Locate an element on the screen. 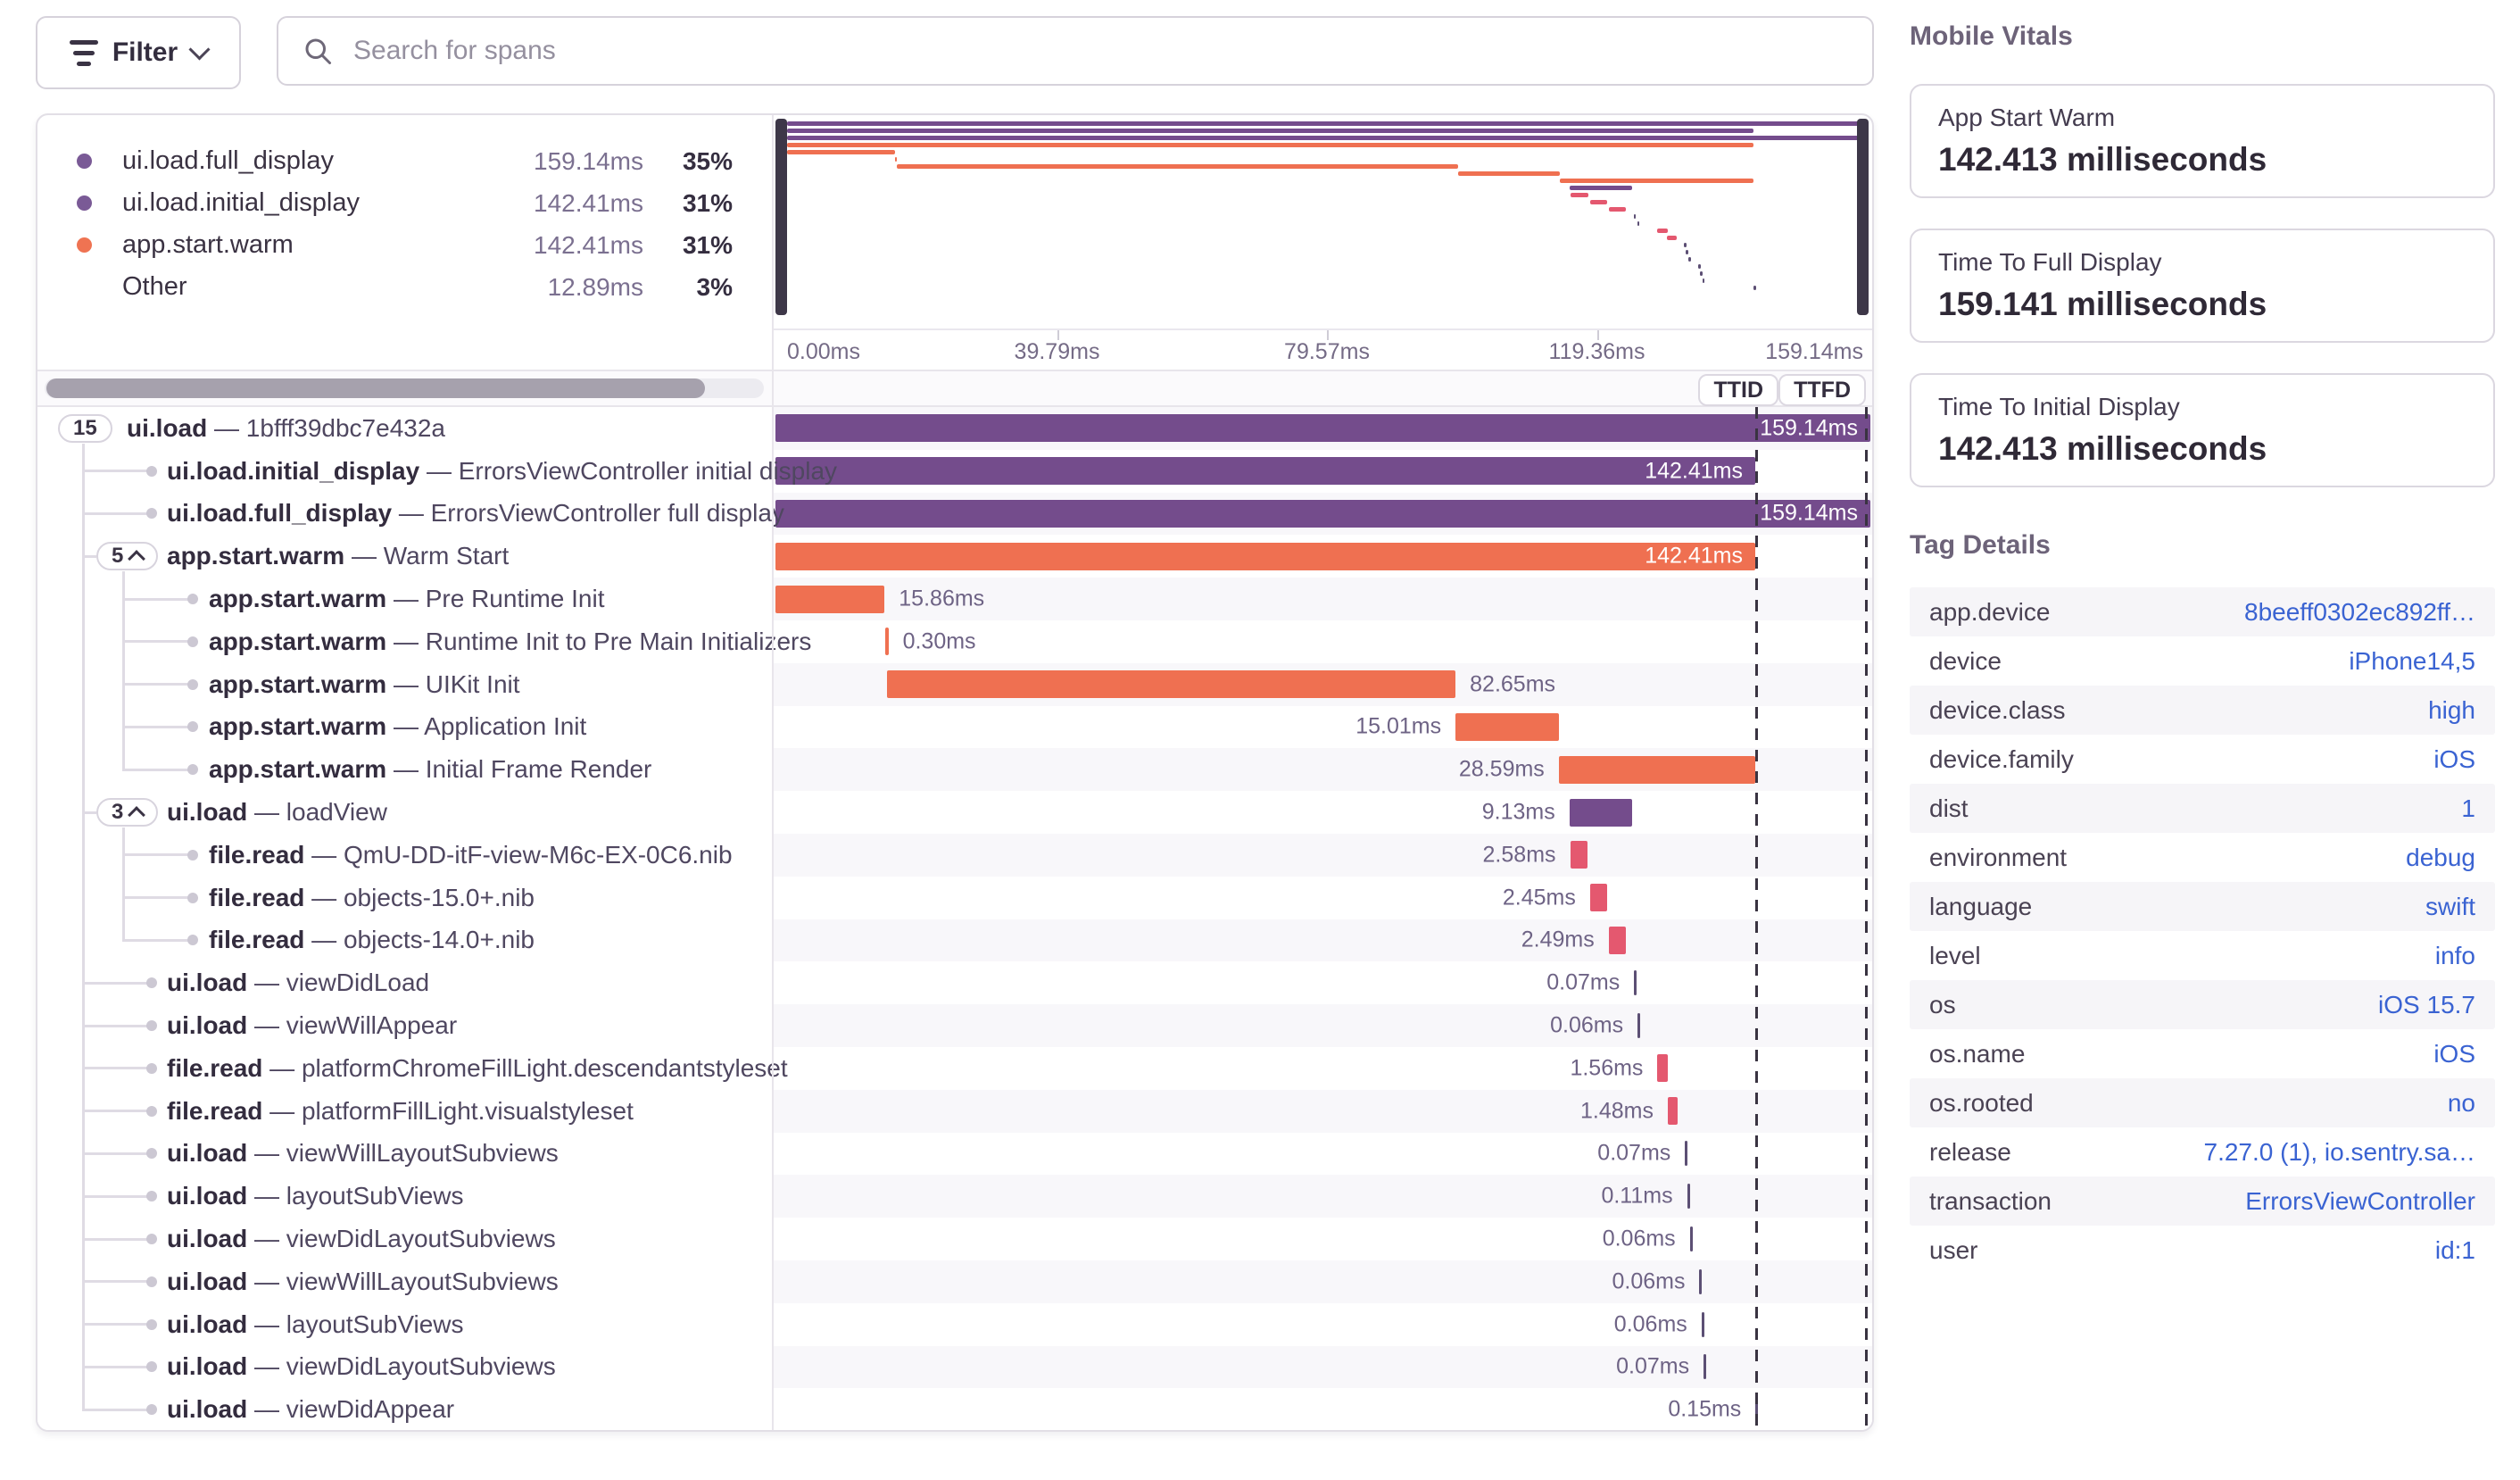 This screenshot has width=2520, height=1480. tree-connector-trunk is located at coordinates (83, 927).